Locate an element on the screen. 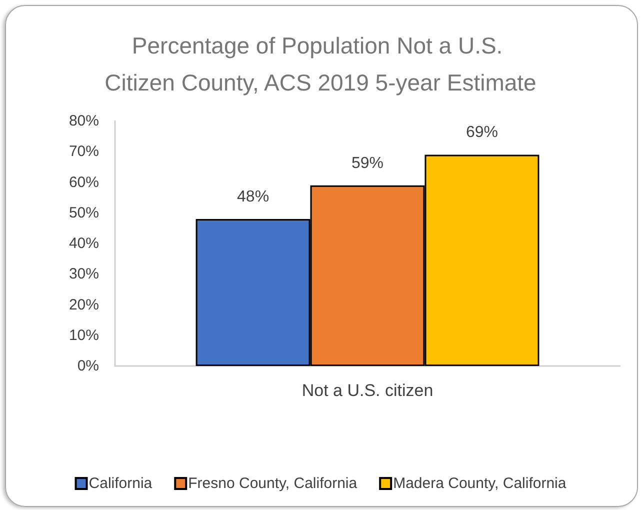 This screenshot has height=510, width=641. x-tick-label: Not a U.S. citizen is located at coordinates (368, 390).